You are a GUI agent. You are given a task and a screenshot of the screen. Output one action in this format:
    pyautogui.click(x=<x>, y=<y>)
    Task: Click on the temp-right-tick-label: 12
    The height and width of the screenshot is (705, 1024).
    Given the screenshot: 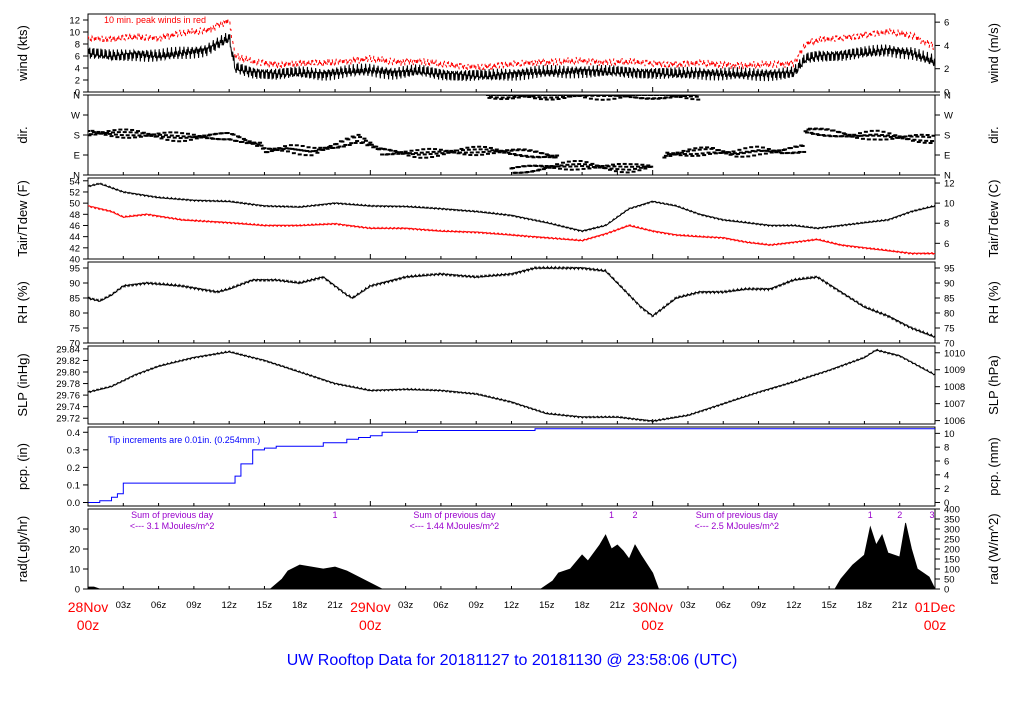 What is the action you would take?
    pyautogui.click(x=949, y=184)
    